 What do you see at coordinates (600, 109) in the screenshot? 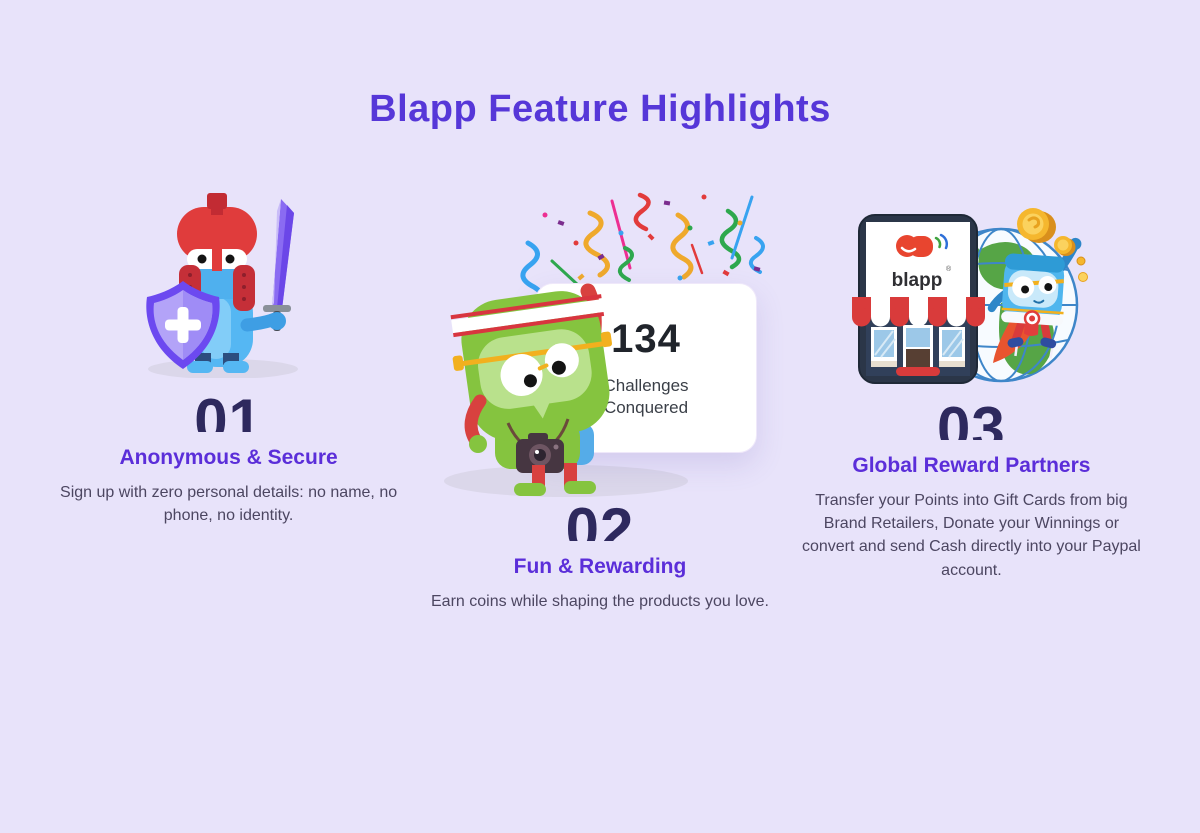
I see `section-title: Blapp Feature Highlights` at bounding box center [600, 109].